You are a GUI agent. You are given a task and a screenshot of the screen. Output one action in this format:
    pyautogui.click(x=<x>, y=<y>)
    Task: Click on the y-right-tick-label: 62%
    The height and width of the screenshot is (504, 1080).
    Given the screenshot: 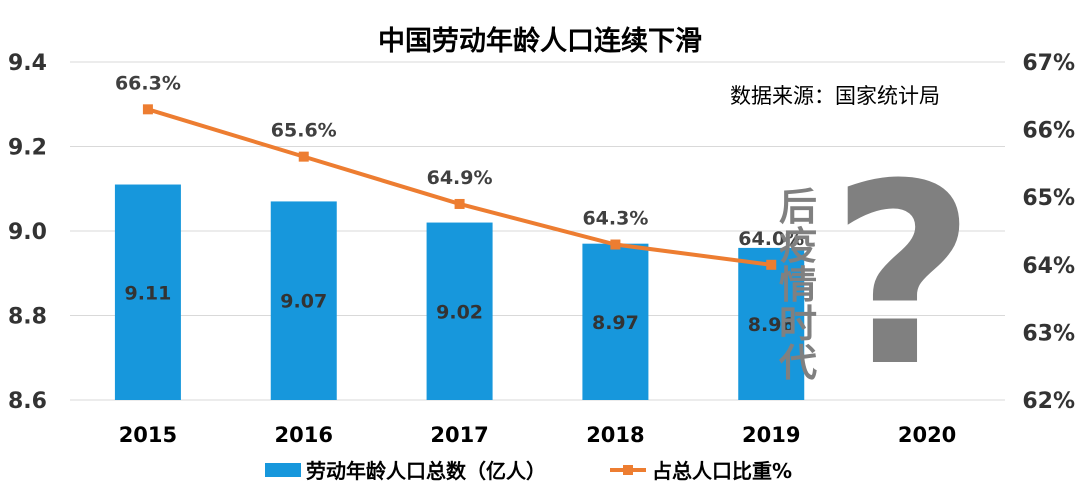 What is the action you would take?
    pyautogui.click(x=1048, y=401)
    